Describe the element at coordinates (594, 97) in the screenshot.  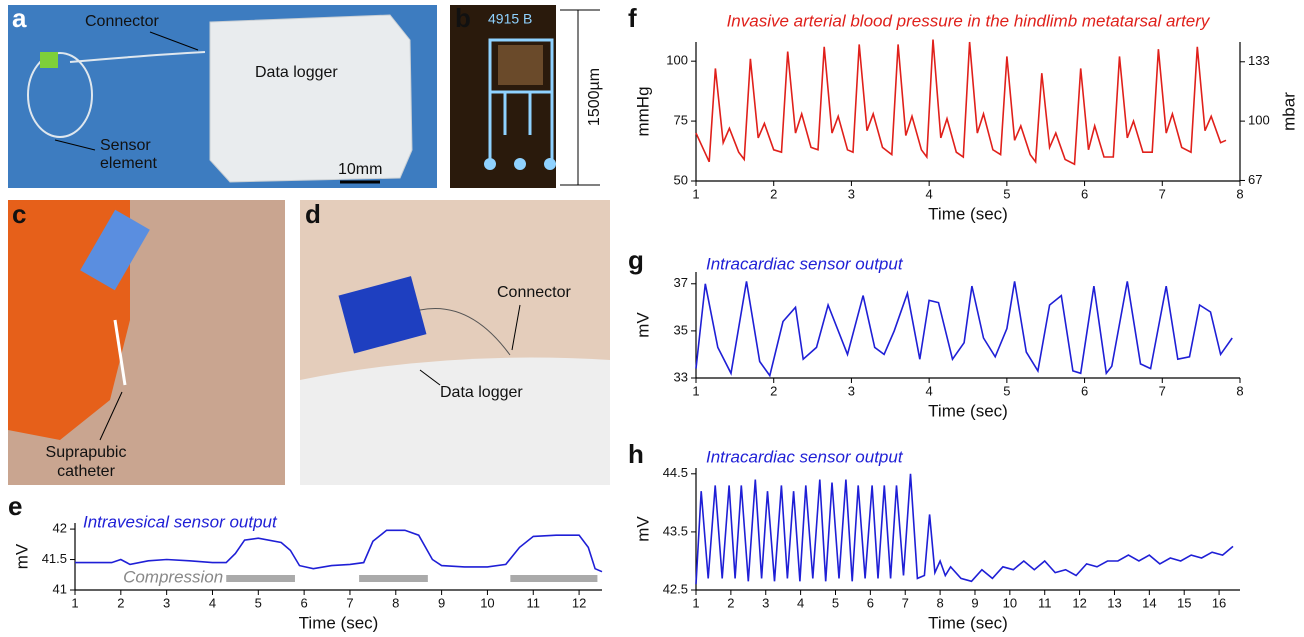
I see `label: 1500µm` at that location.